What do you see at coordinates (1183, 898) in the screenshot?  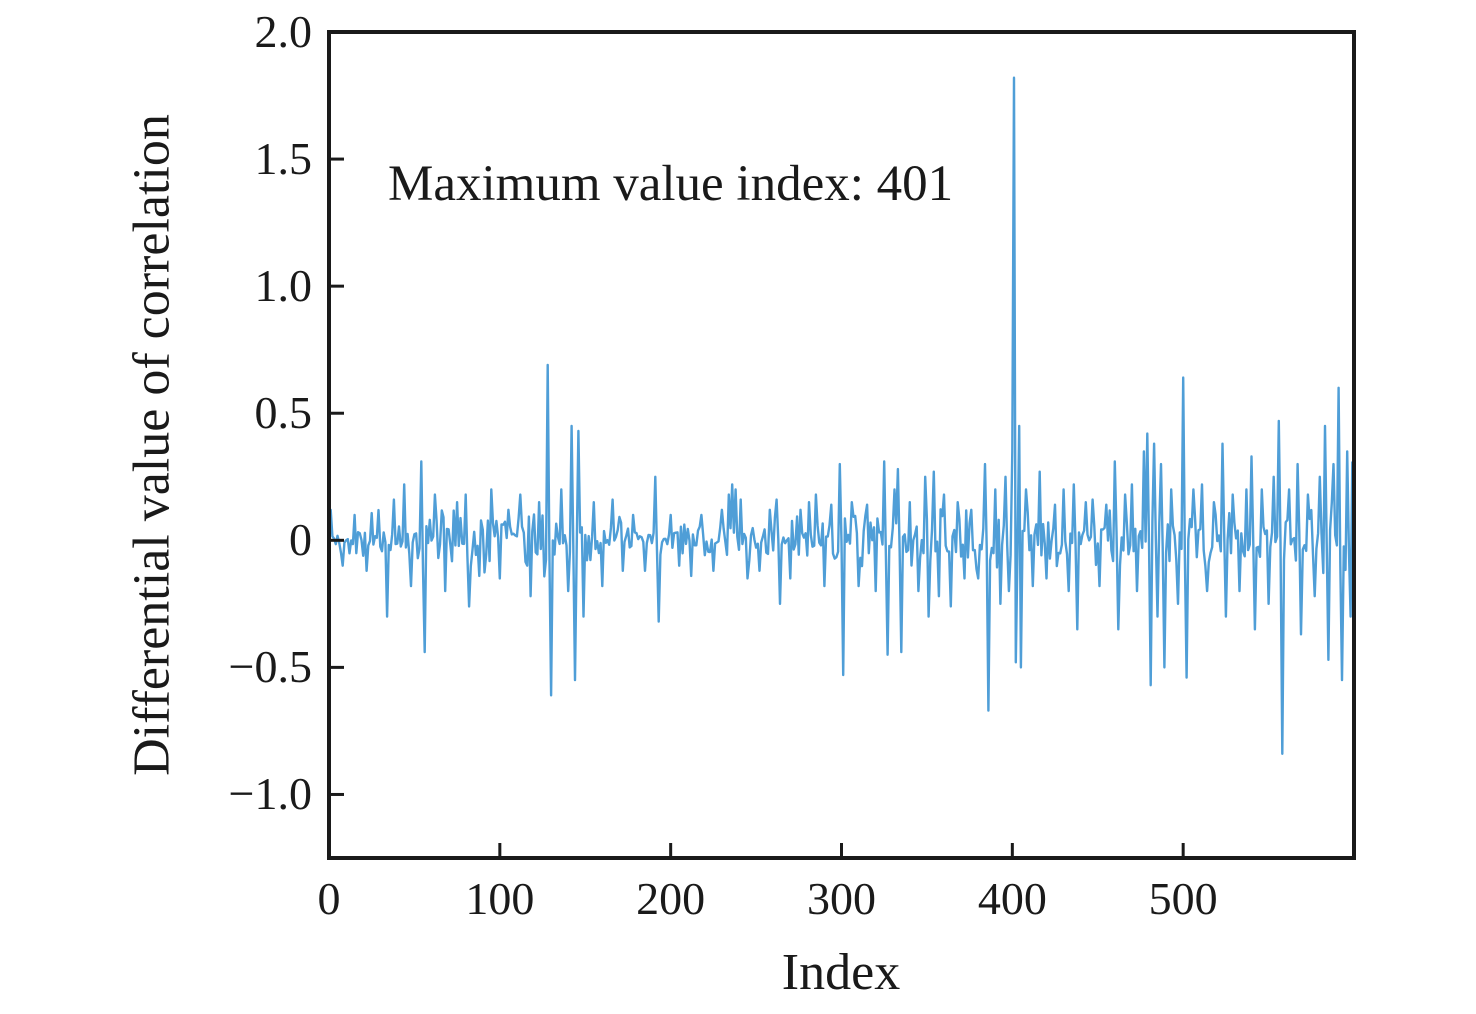 I see `x-tick-label: 500` at bounding box center [1183, 898].